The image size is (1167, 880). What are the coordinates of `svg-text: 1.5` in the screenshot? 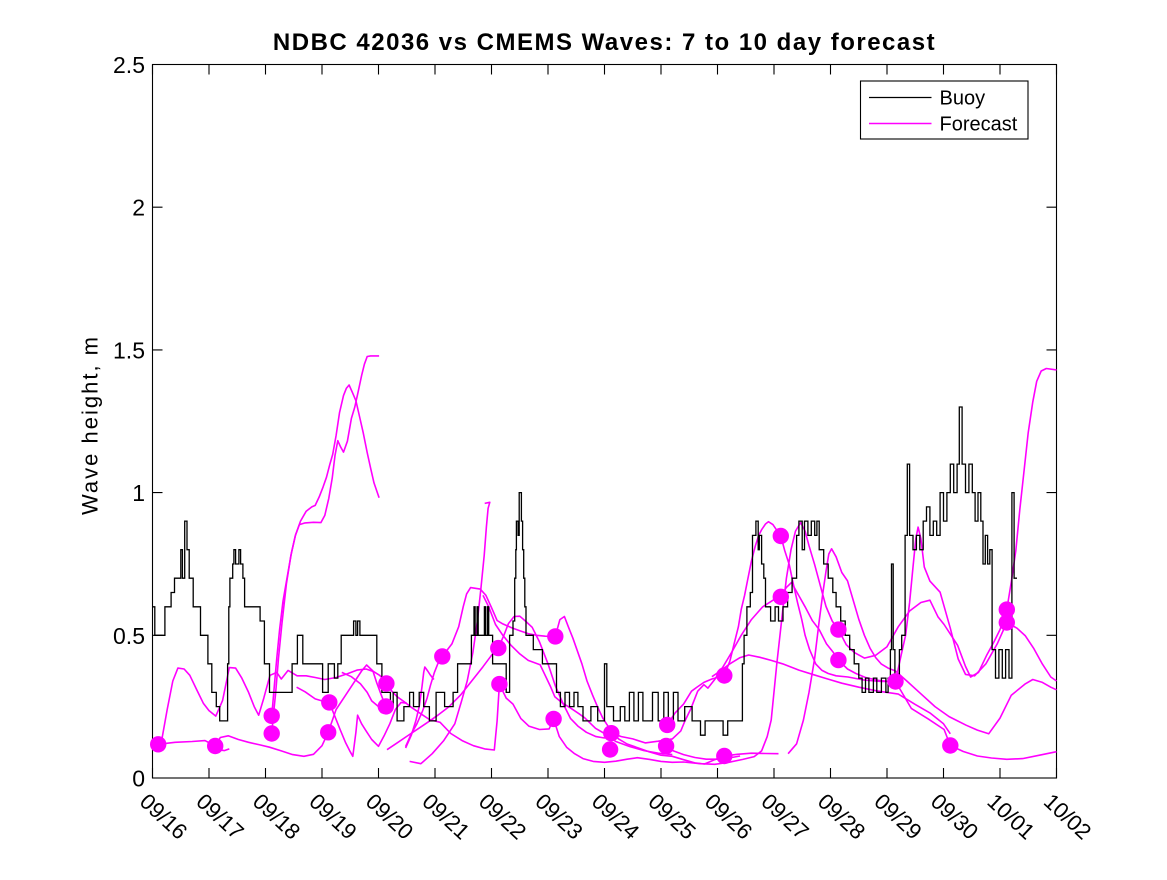 It's located at (129, 350).